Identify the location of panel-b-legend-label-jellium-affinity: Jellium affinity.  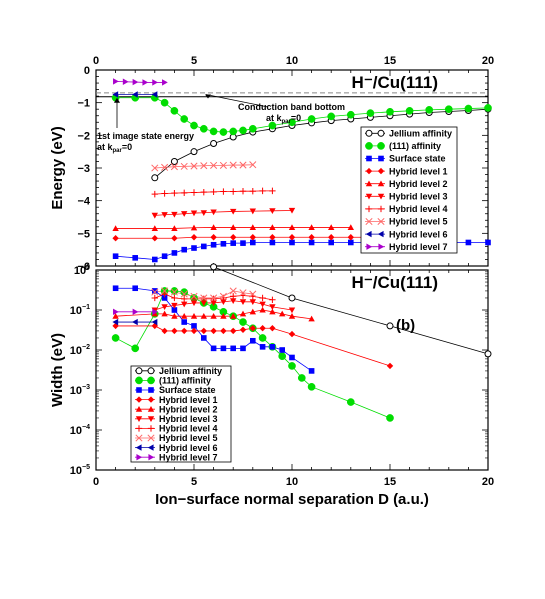
(190, 371).